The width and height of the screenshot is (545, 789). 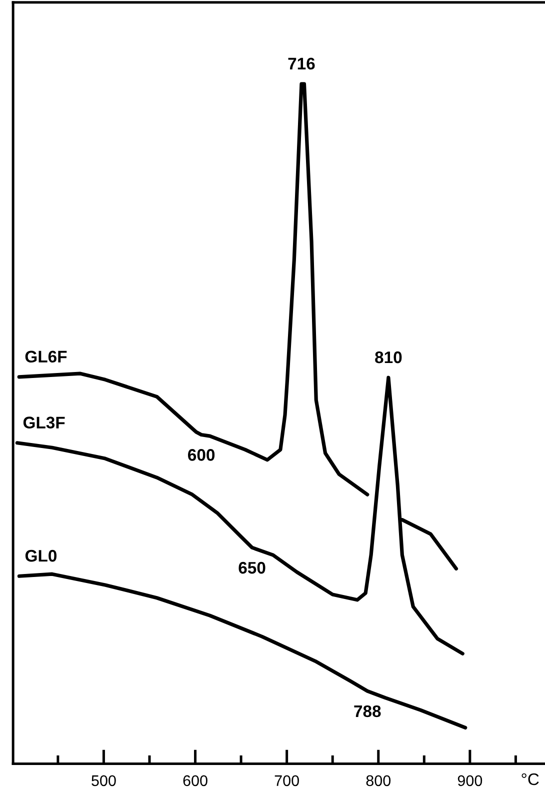 I want to click on annotation: 716, so click(x=301, y=64).